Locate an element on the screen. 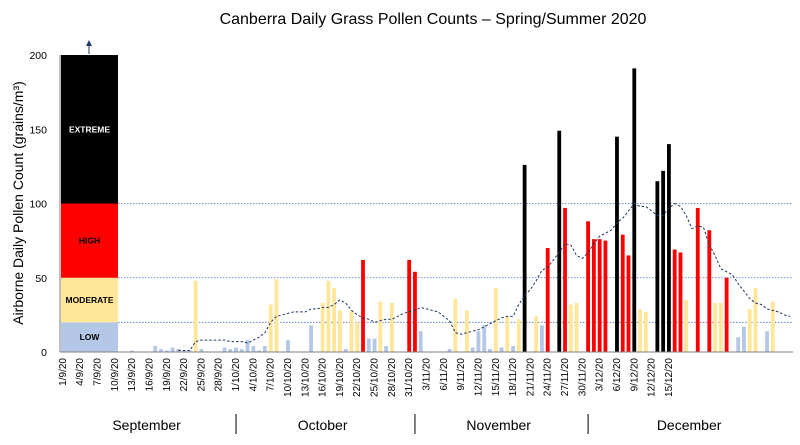 This screenshot has width=800, height=445. x-tick-label: 7/10/20 is located at coordinates (271, 375).